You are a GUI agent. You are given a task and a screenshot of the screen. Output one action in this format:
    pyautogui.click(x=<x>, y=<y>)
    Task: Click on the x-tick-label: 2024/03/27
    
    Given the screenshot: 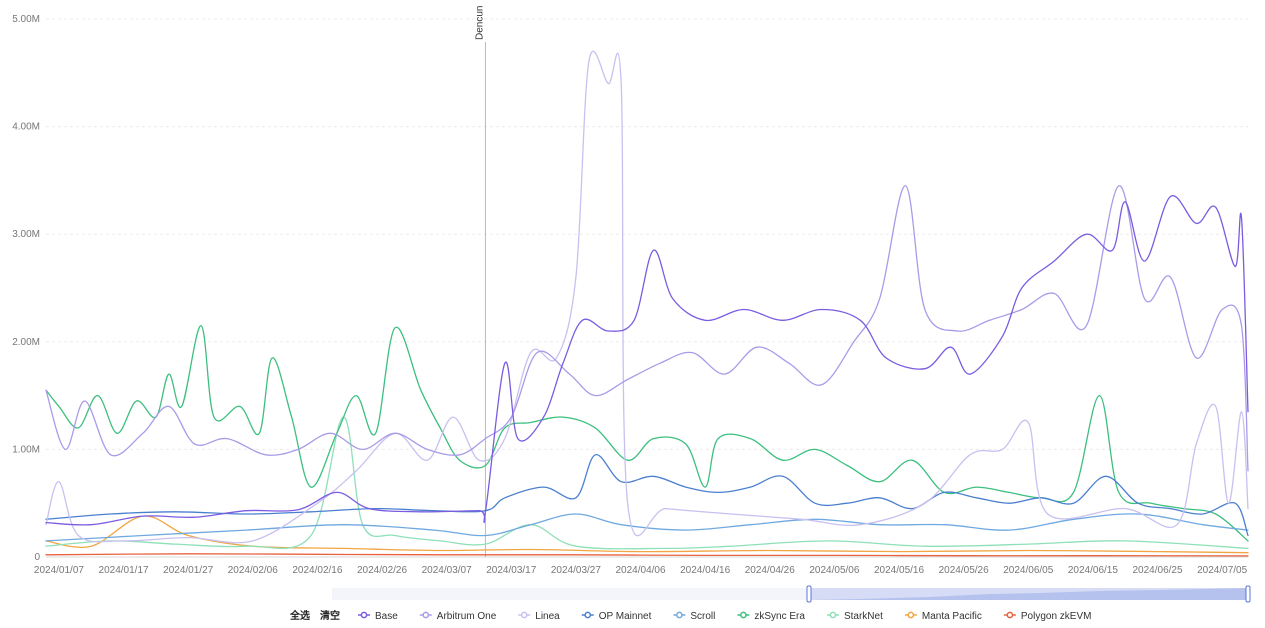 What is the action you would take?
    pyautogui.click(x=576, y=570)
    